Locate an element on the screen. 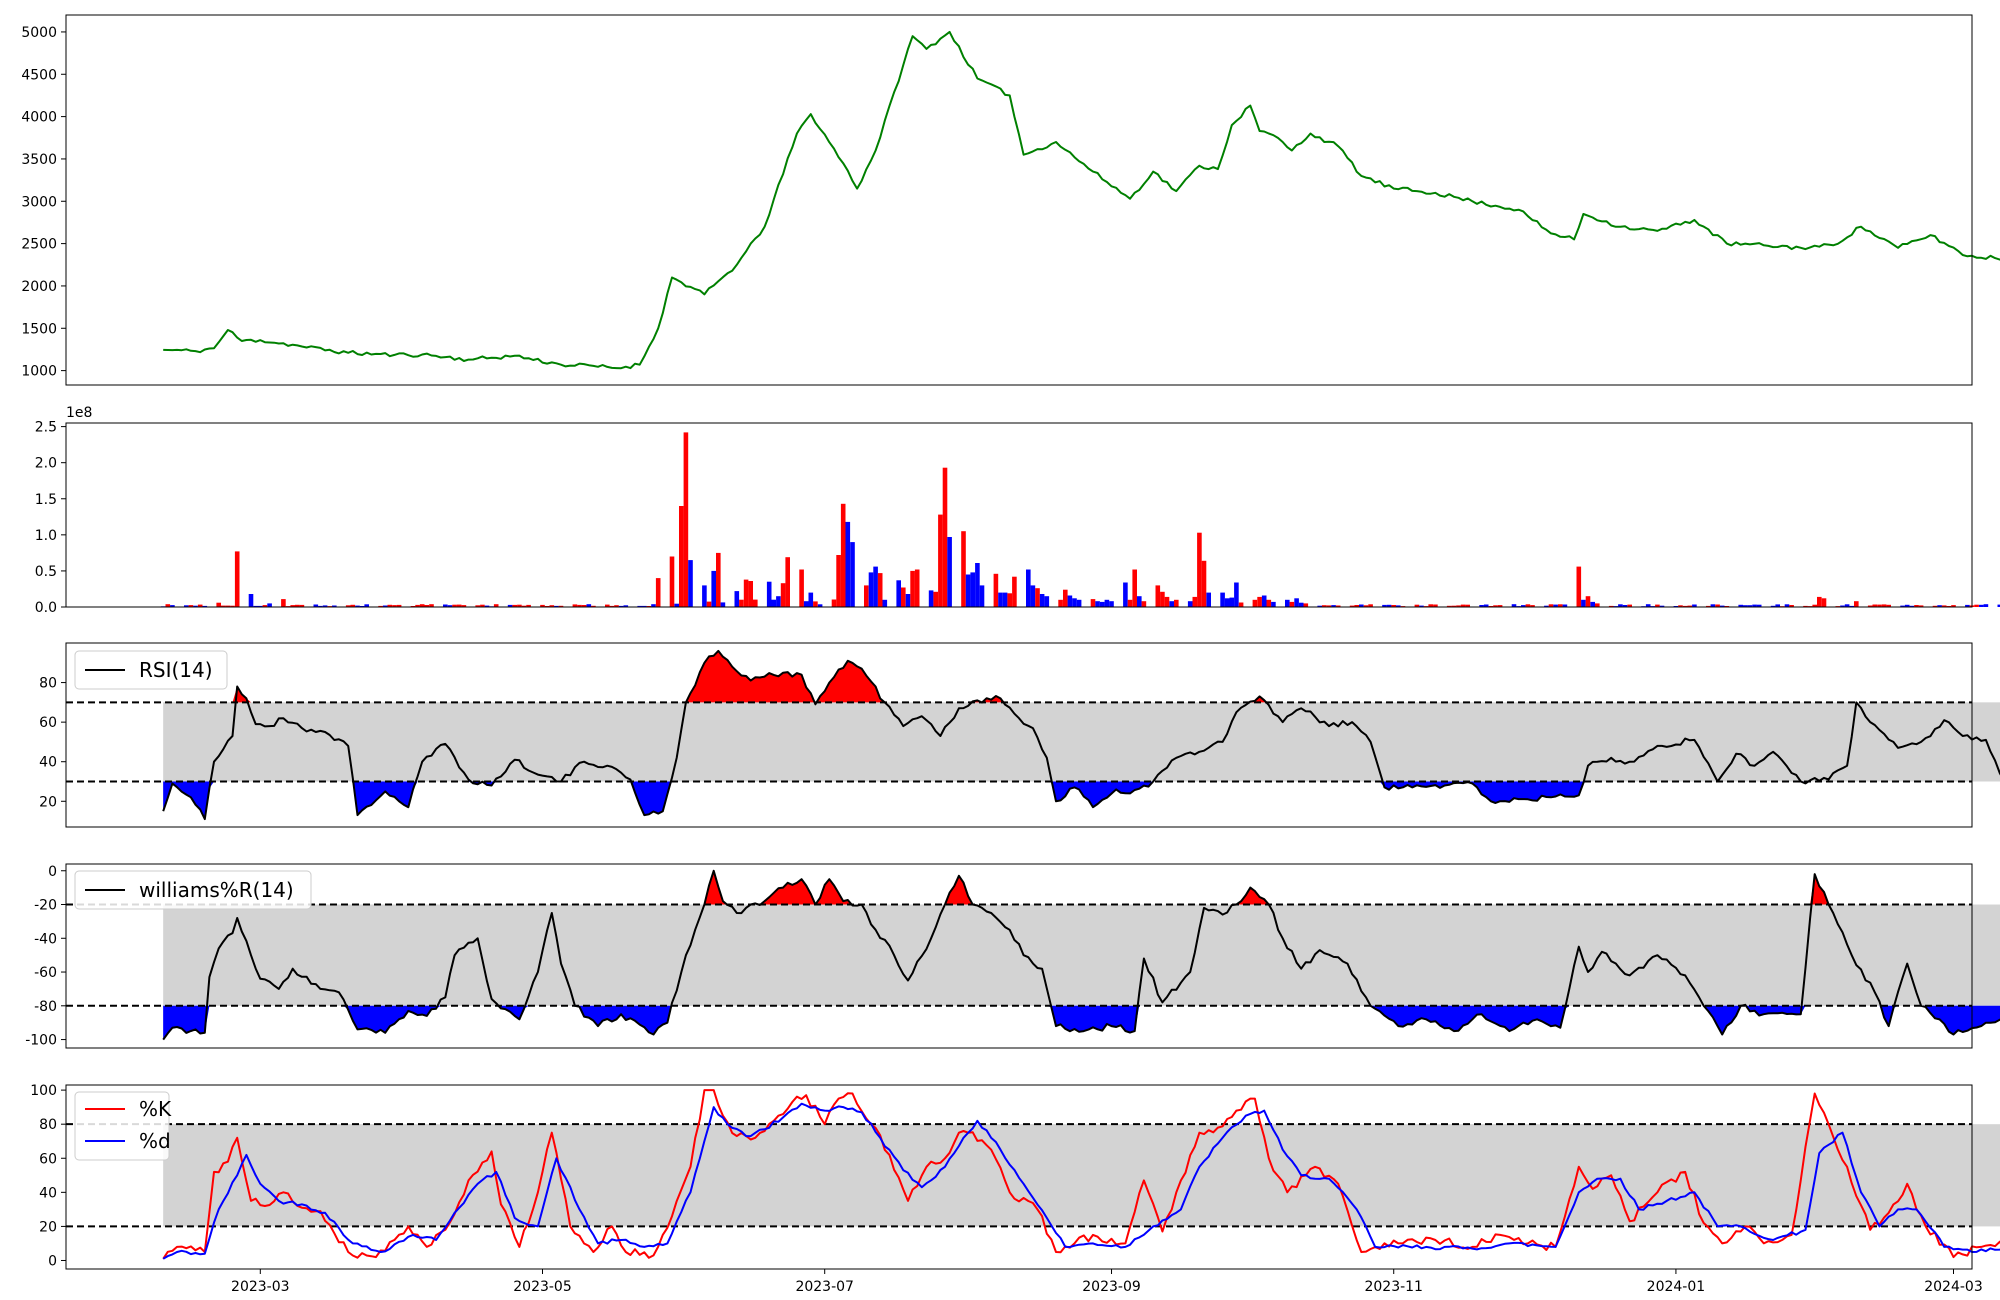 Image resolution: width=2000 pixels, height=1300 pixels. williams-band-fill is located at coordinates (1081, 955).